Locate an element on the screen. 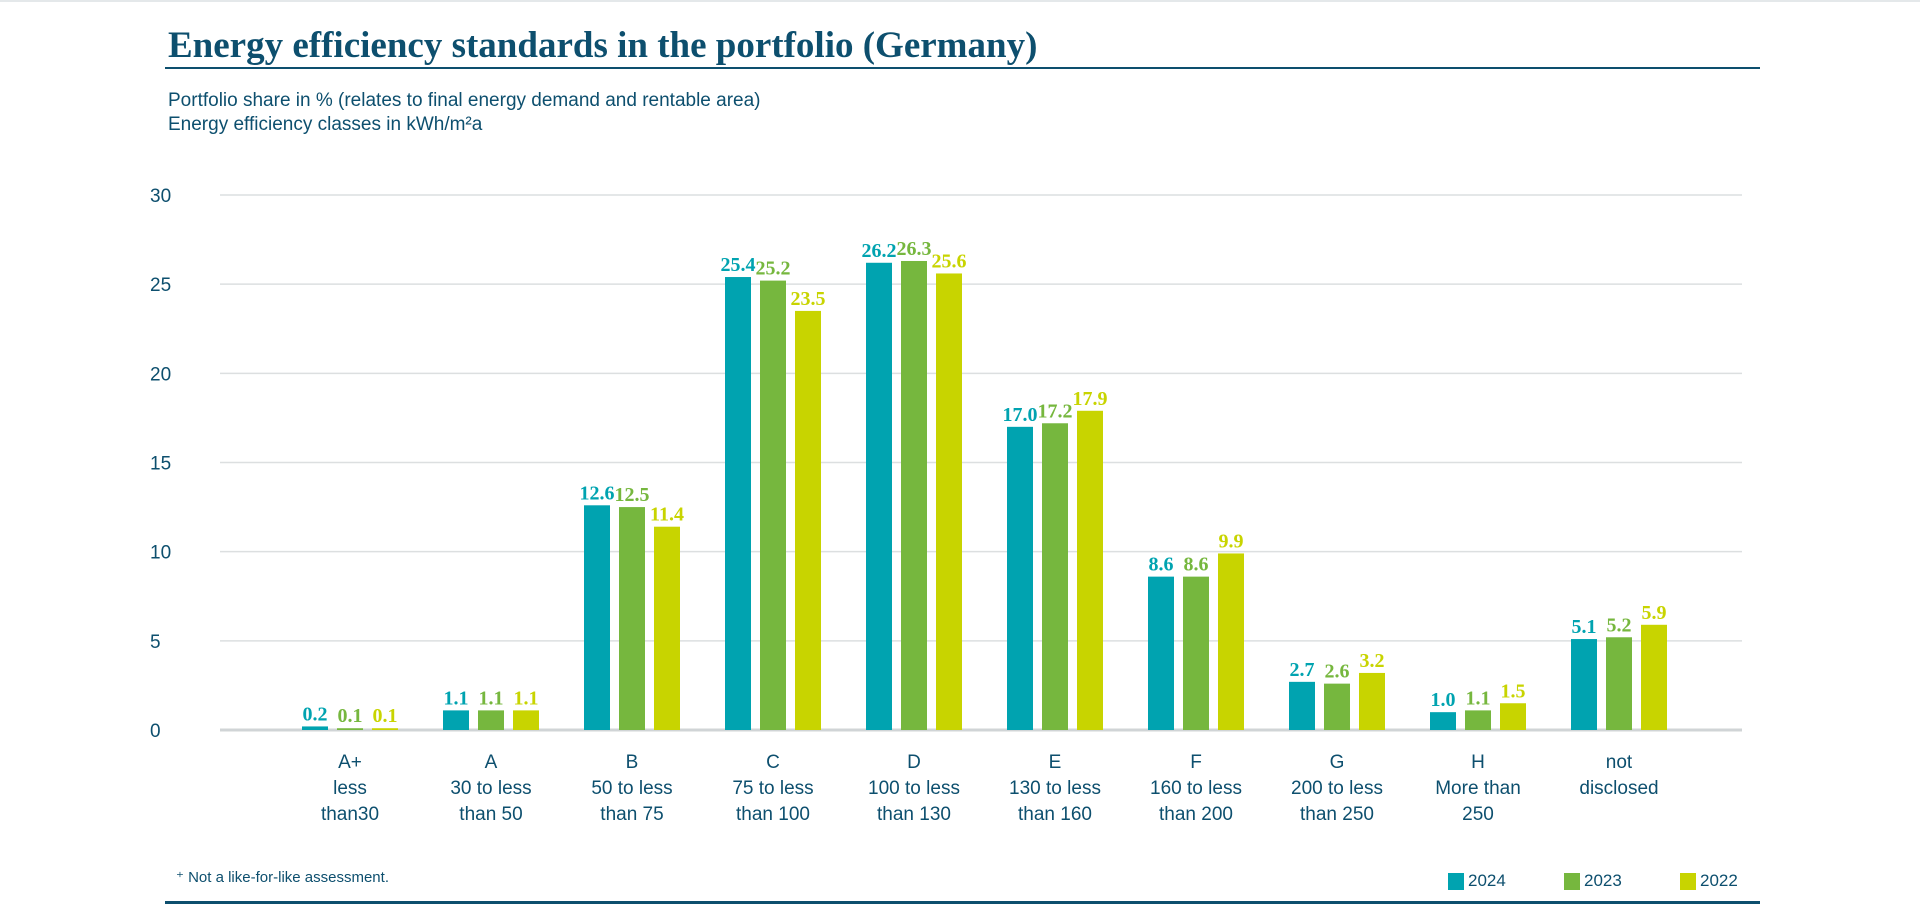 The width and height of the screenshot is (1920, 920). data-label: 25.4 is located at coordinates (738, 265).